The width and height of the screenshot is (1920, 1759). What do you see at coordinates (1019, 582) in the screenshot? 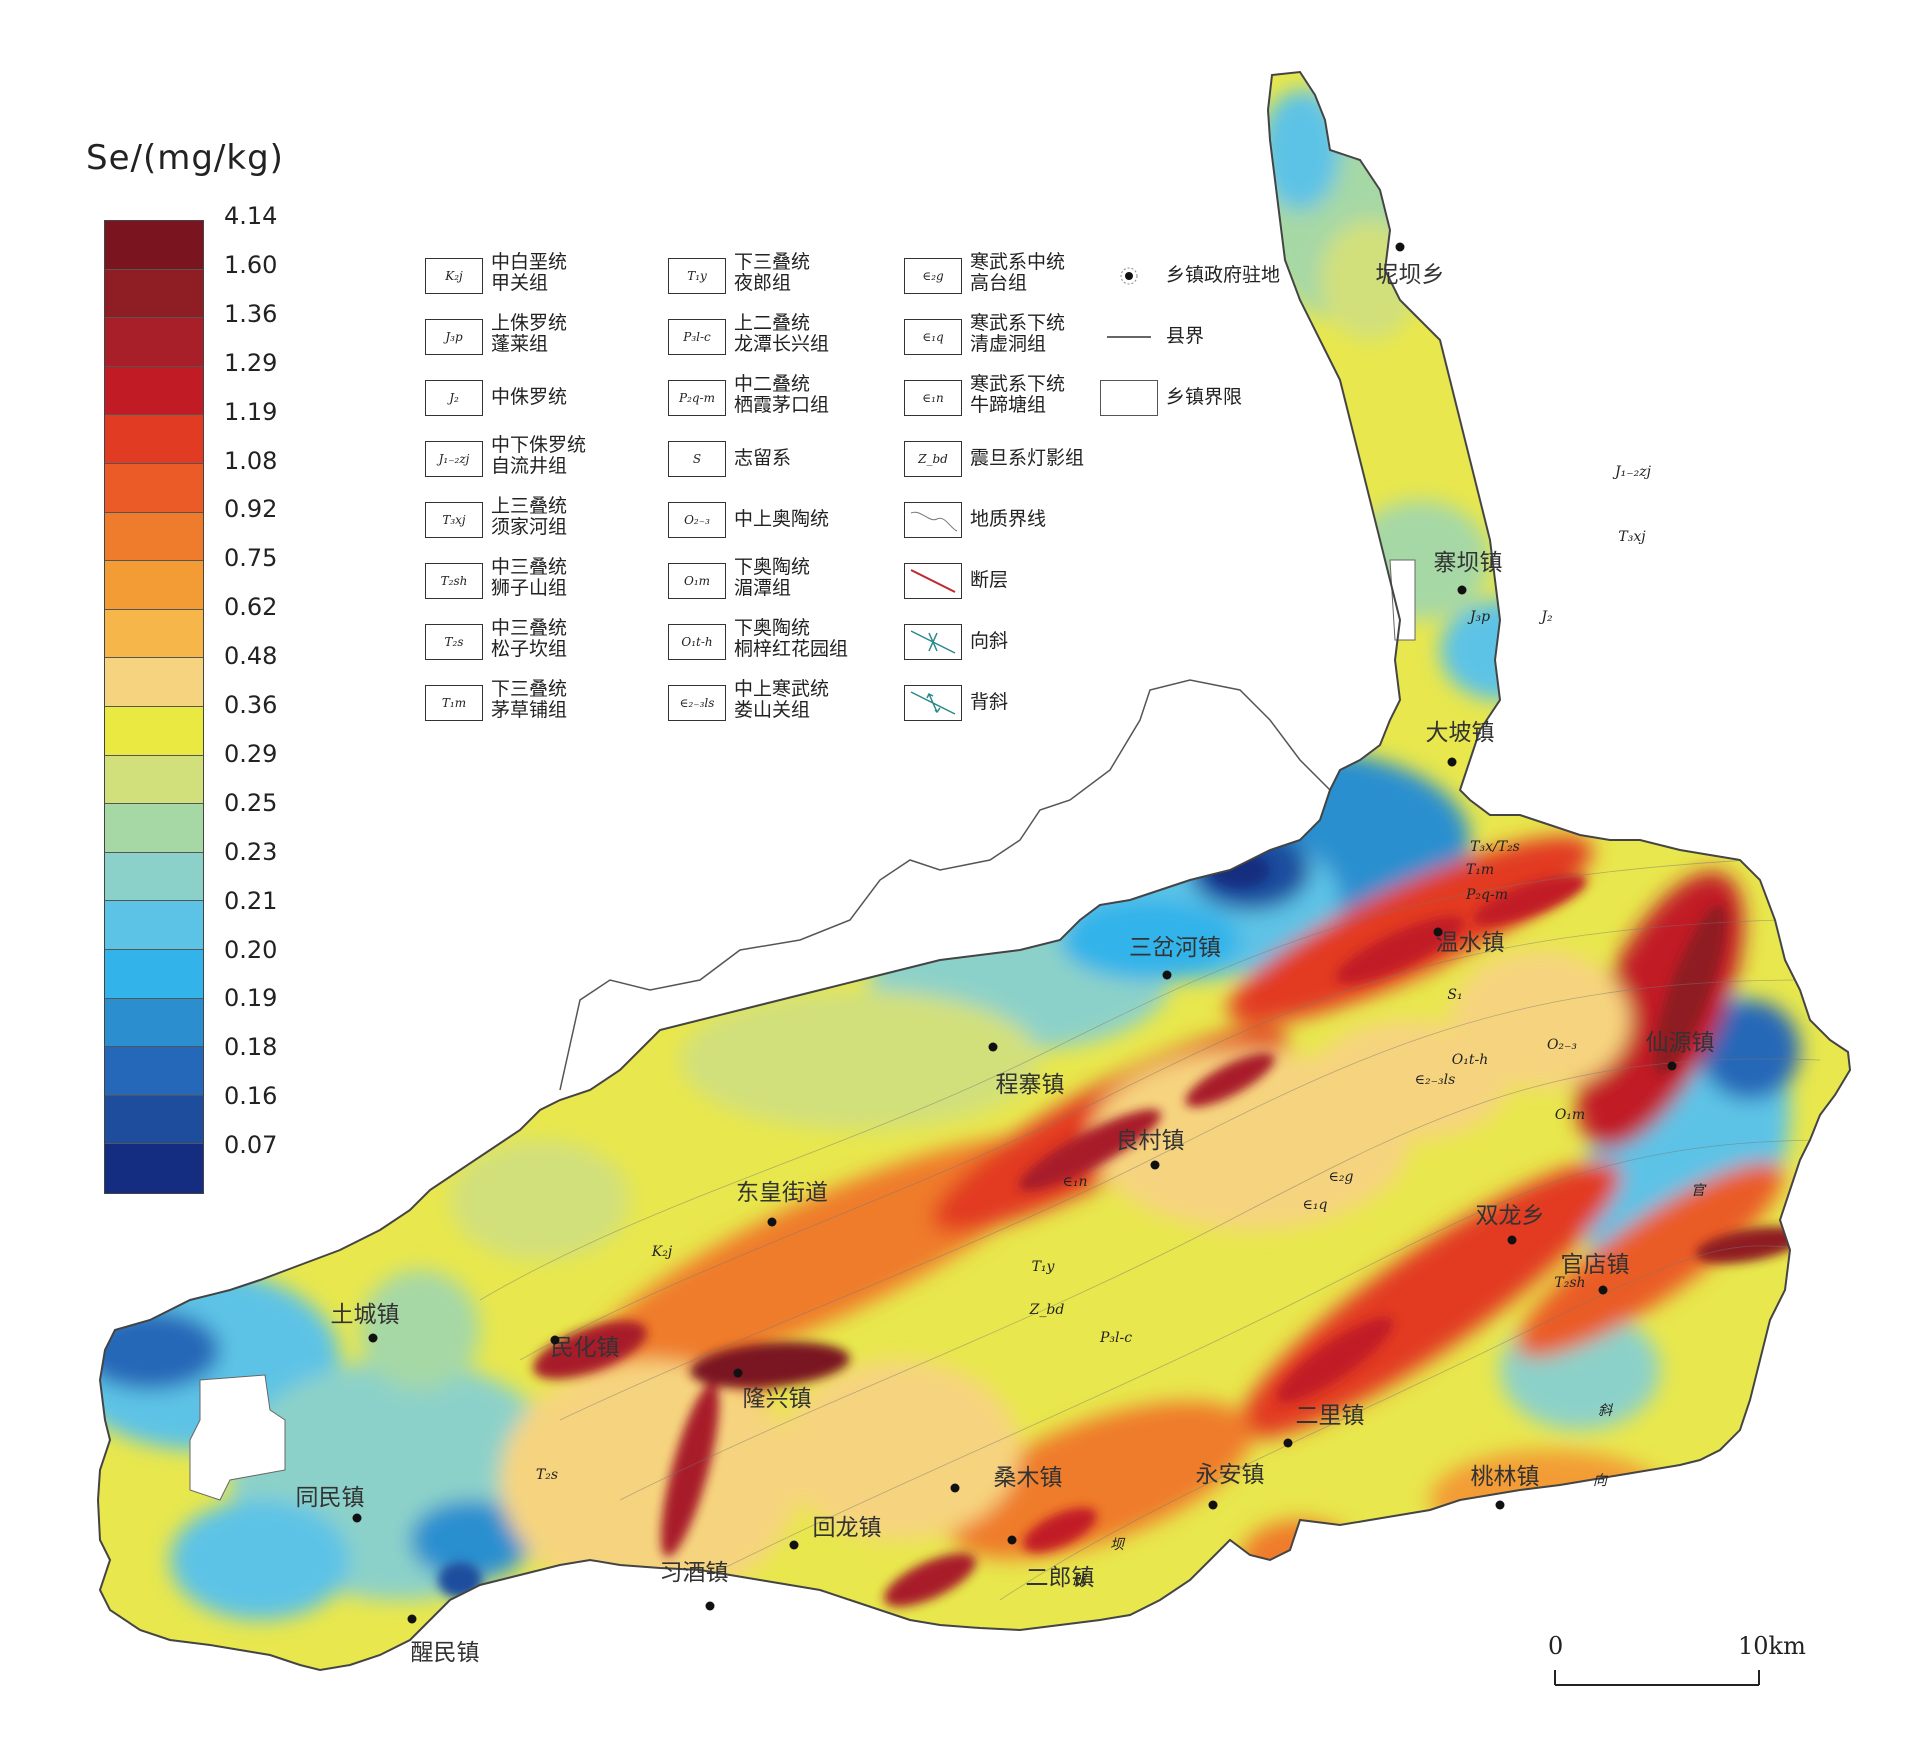
I see `legend-item: 断层` at bounding box center [1019, 582].